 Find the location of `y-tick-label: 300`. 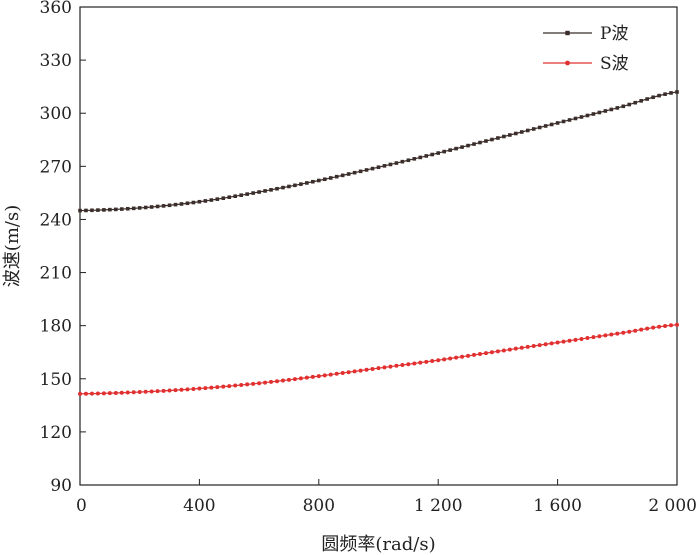

y-tick-label: 300 is located at coordinates (56, 114).